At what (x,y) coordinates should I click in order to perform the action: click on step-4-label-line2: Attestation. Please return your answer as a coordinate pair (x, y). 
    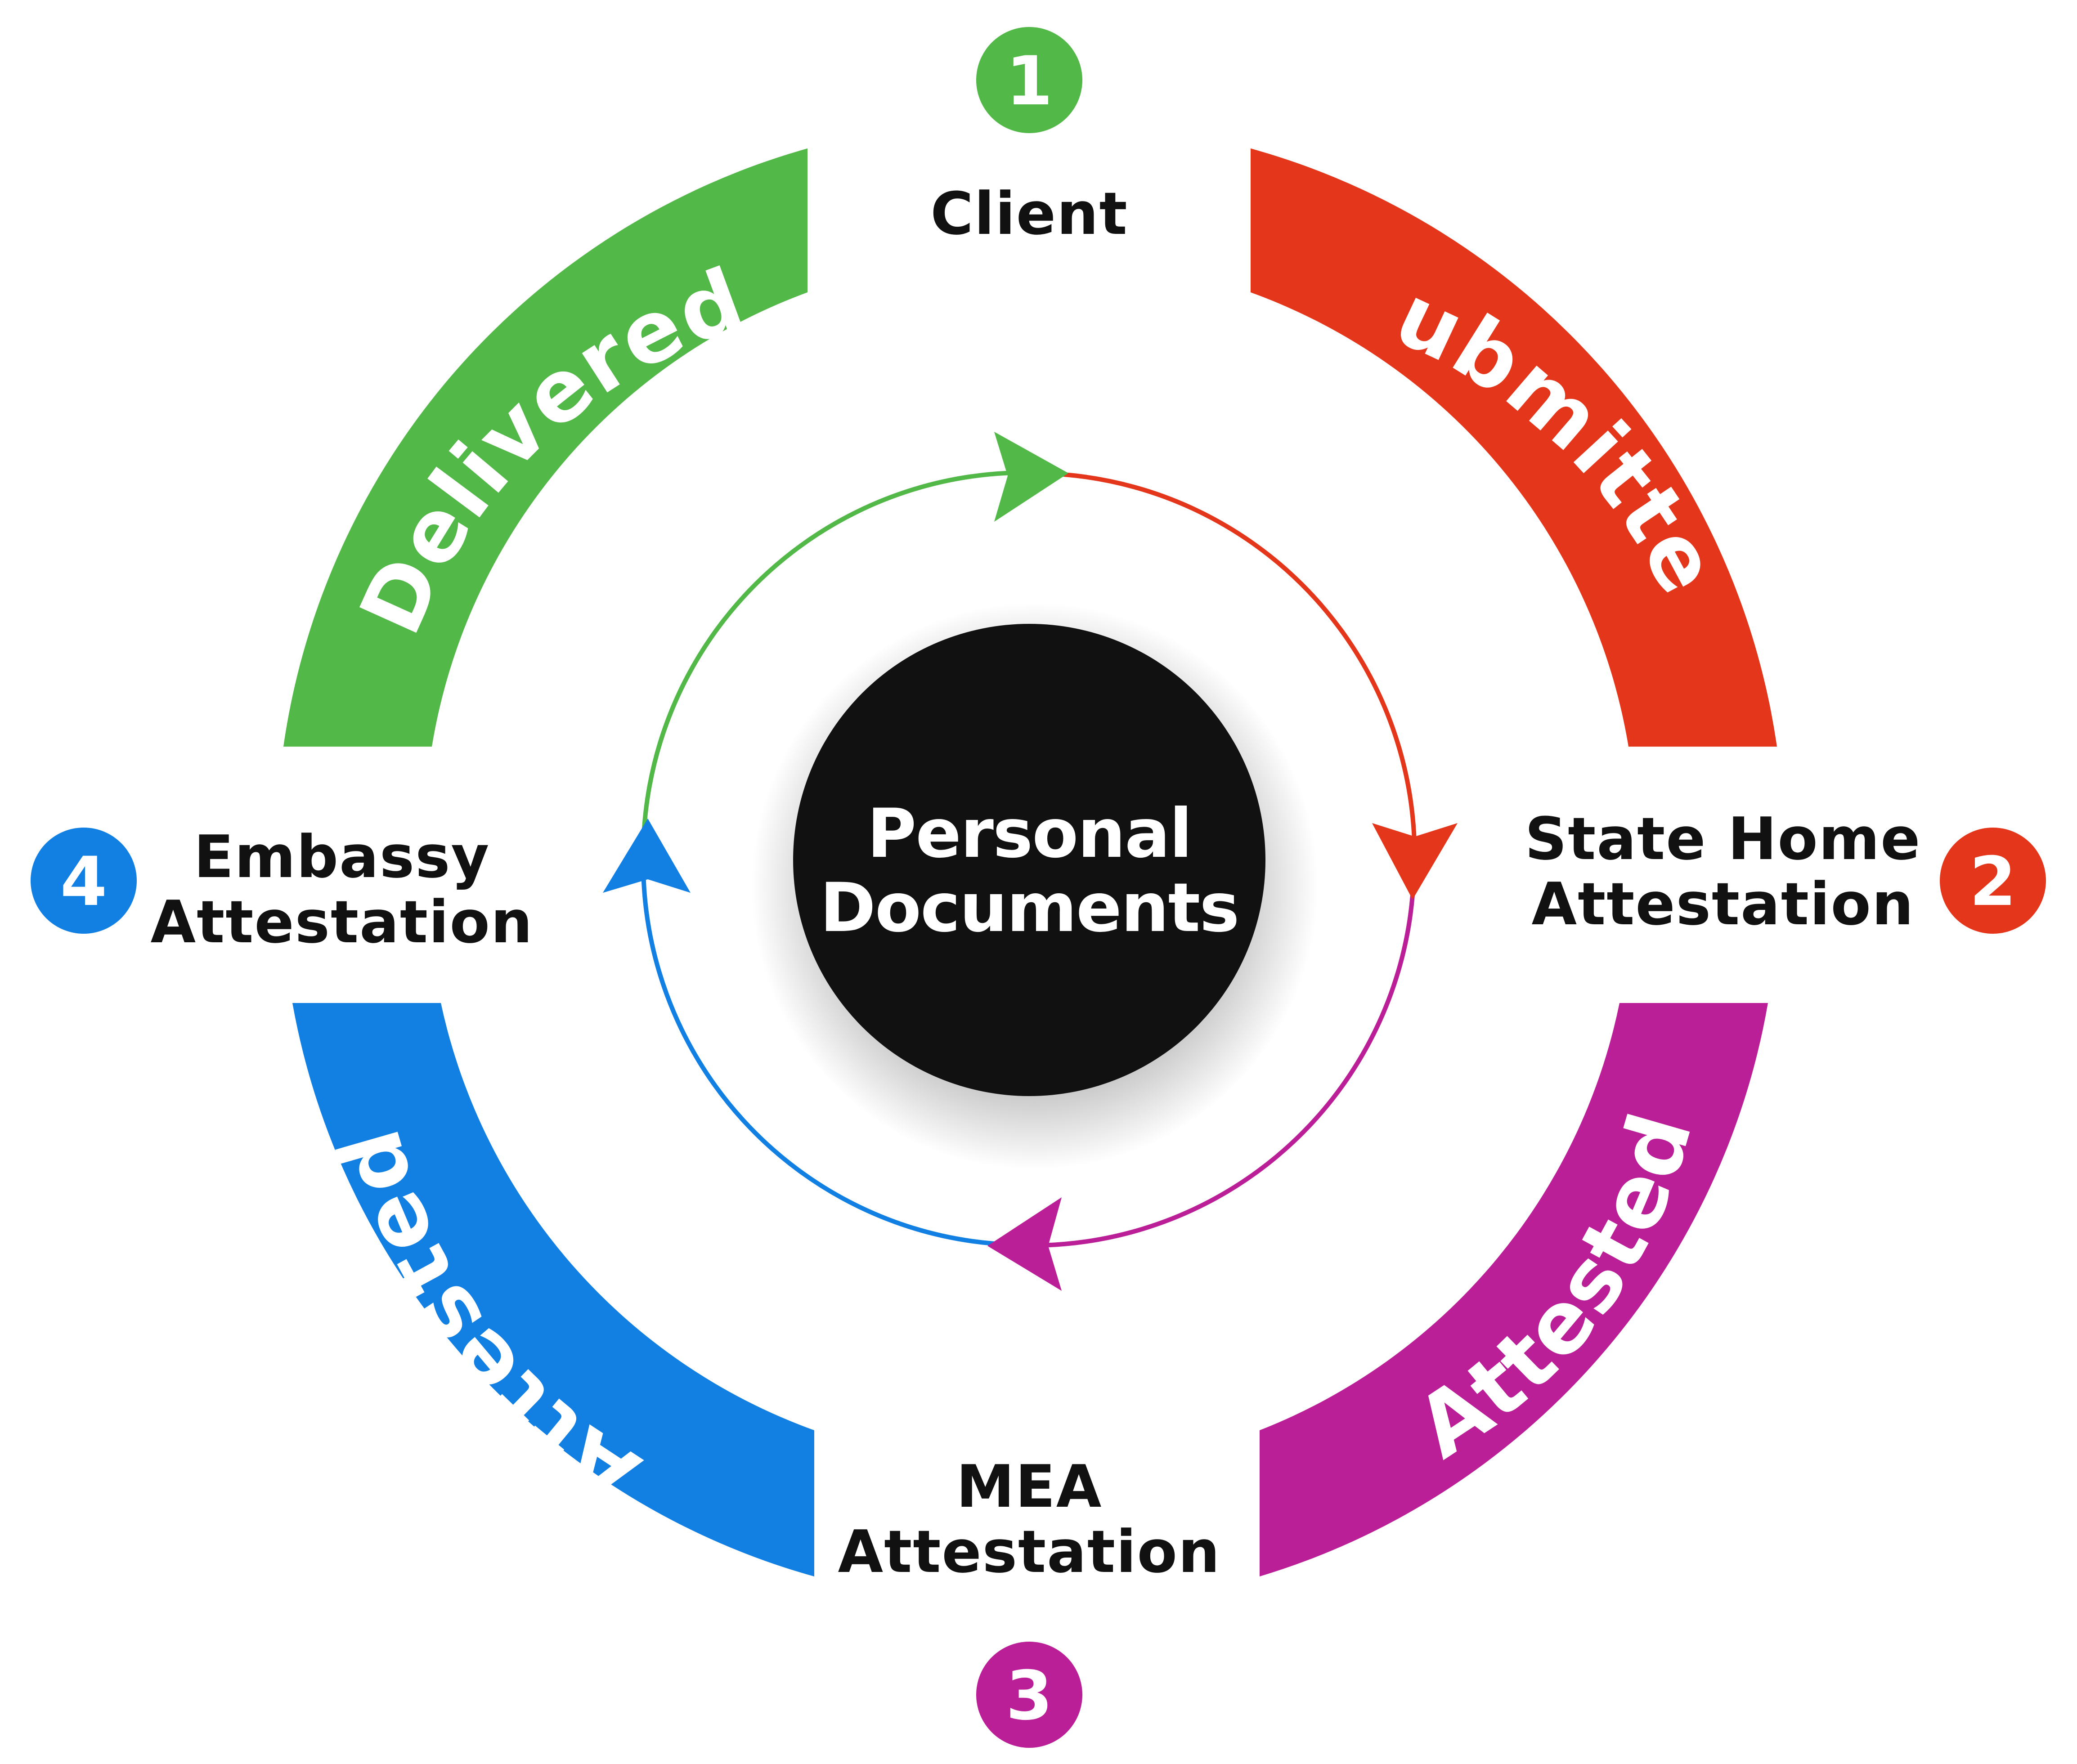
    Looking at the image, I should click on (342, 922).